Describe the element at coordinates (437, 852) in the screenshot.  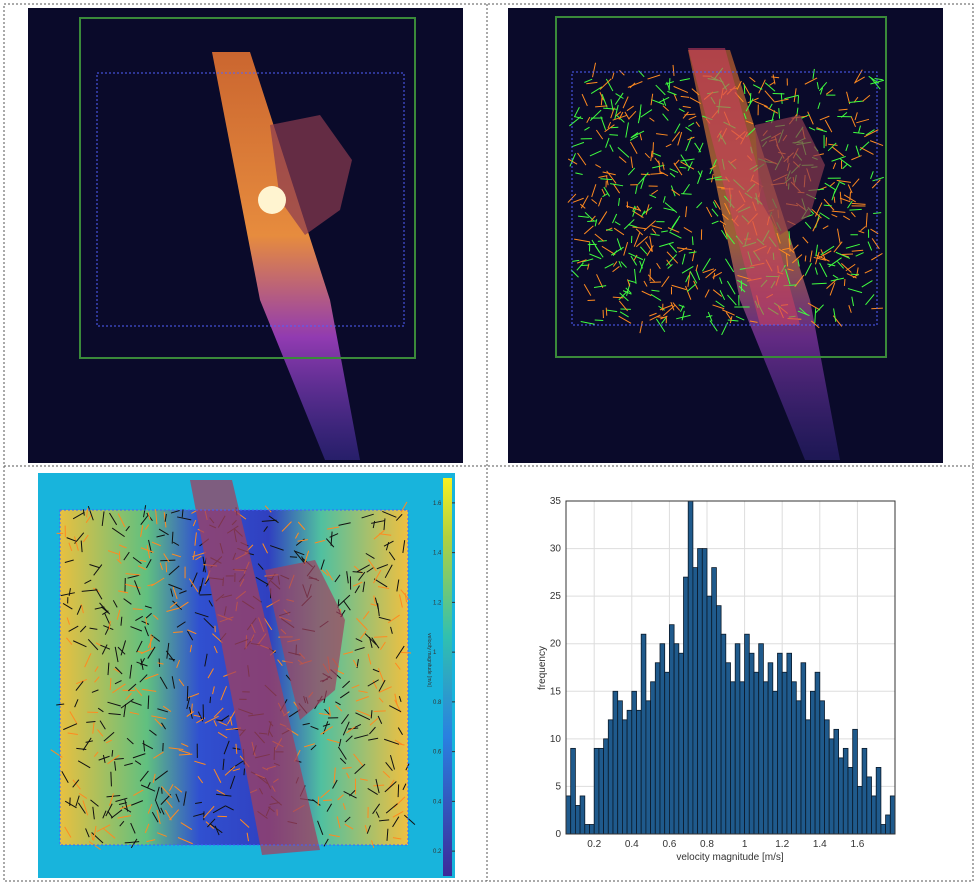
I see `colorbar-tick-label: 0.2` at that location.